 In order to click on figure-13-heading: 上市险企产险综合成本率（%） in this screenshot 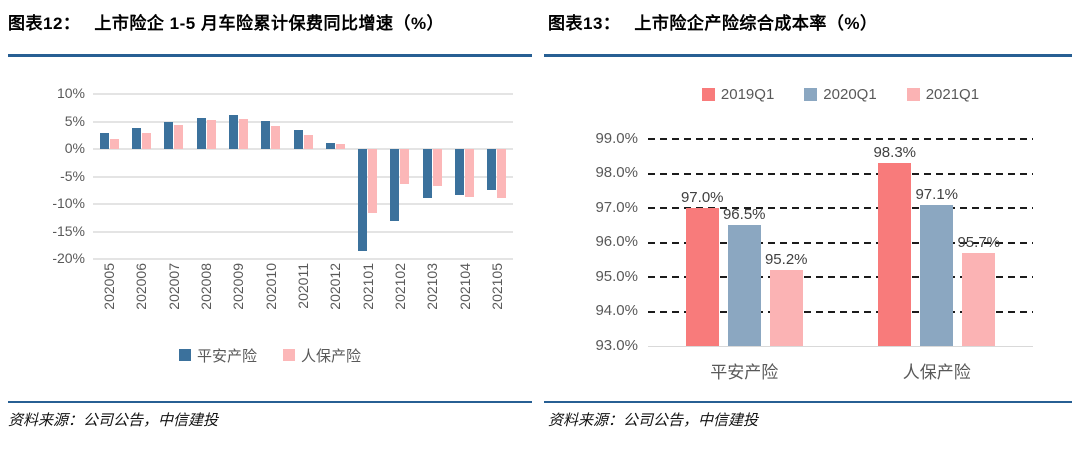, I will do `click(756, 23)`.